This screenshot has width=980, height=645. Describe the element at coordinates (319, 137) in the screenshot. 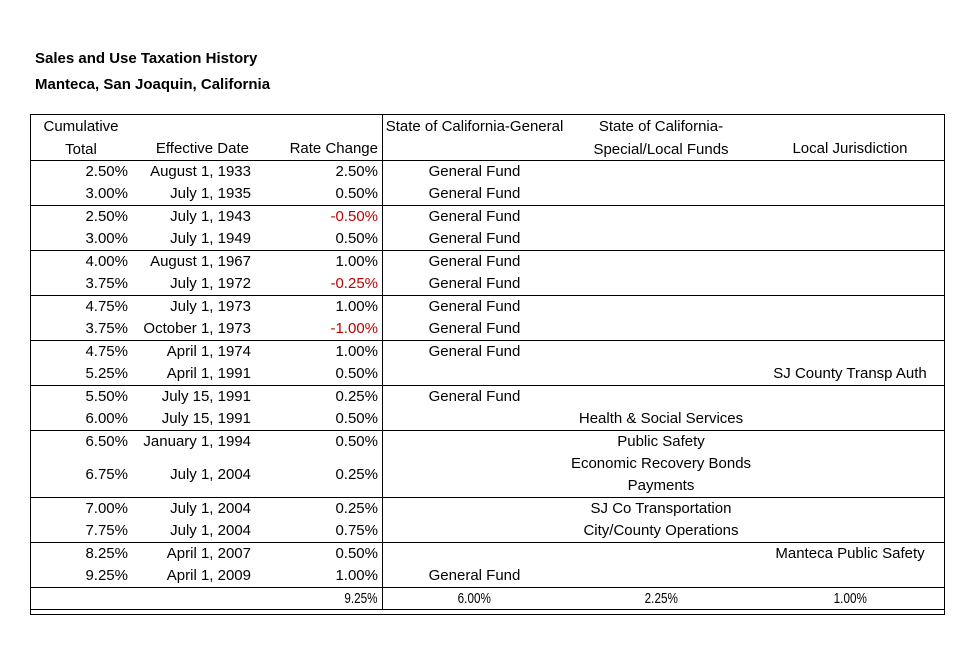

I see `header-rate-change: Rate Change` at that location.